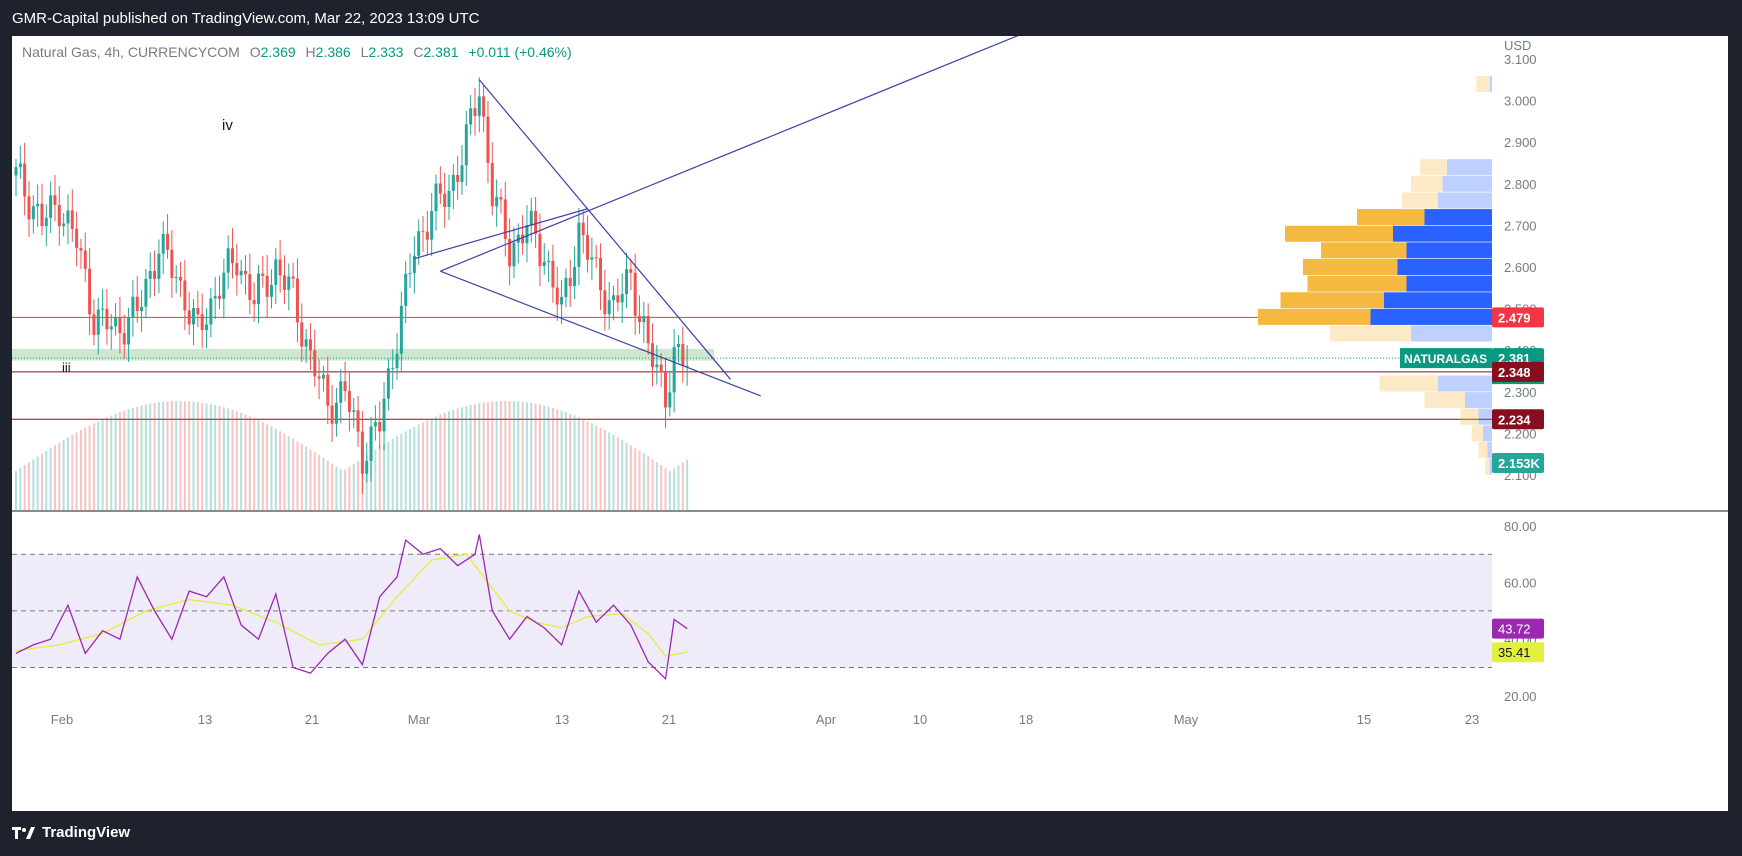 The width and height of the screenshot is (1742, 856). I want to click on tradingview-footer: TradingView, so click(71, 832).